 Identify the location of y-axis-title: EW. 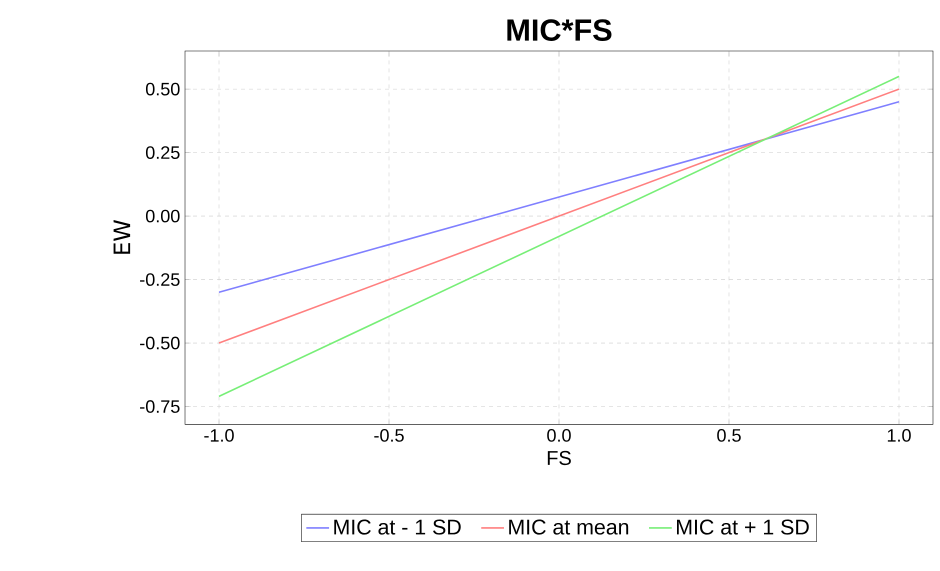
(122, 237).